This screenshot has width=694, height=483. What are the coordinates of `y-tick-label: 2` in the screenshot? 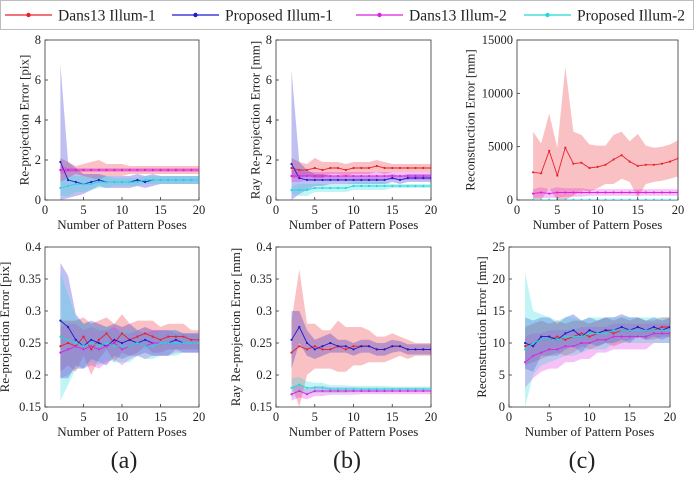 It's located at (269, 160).